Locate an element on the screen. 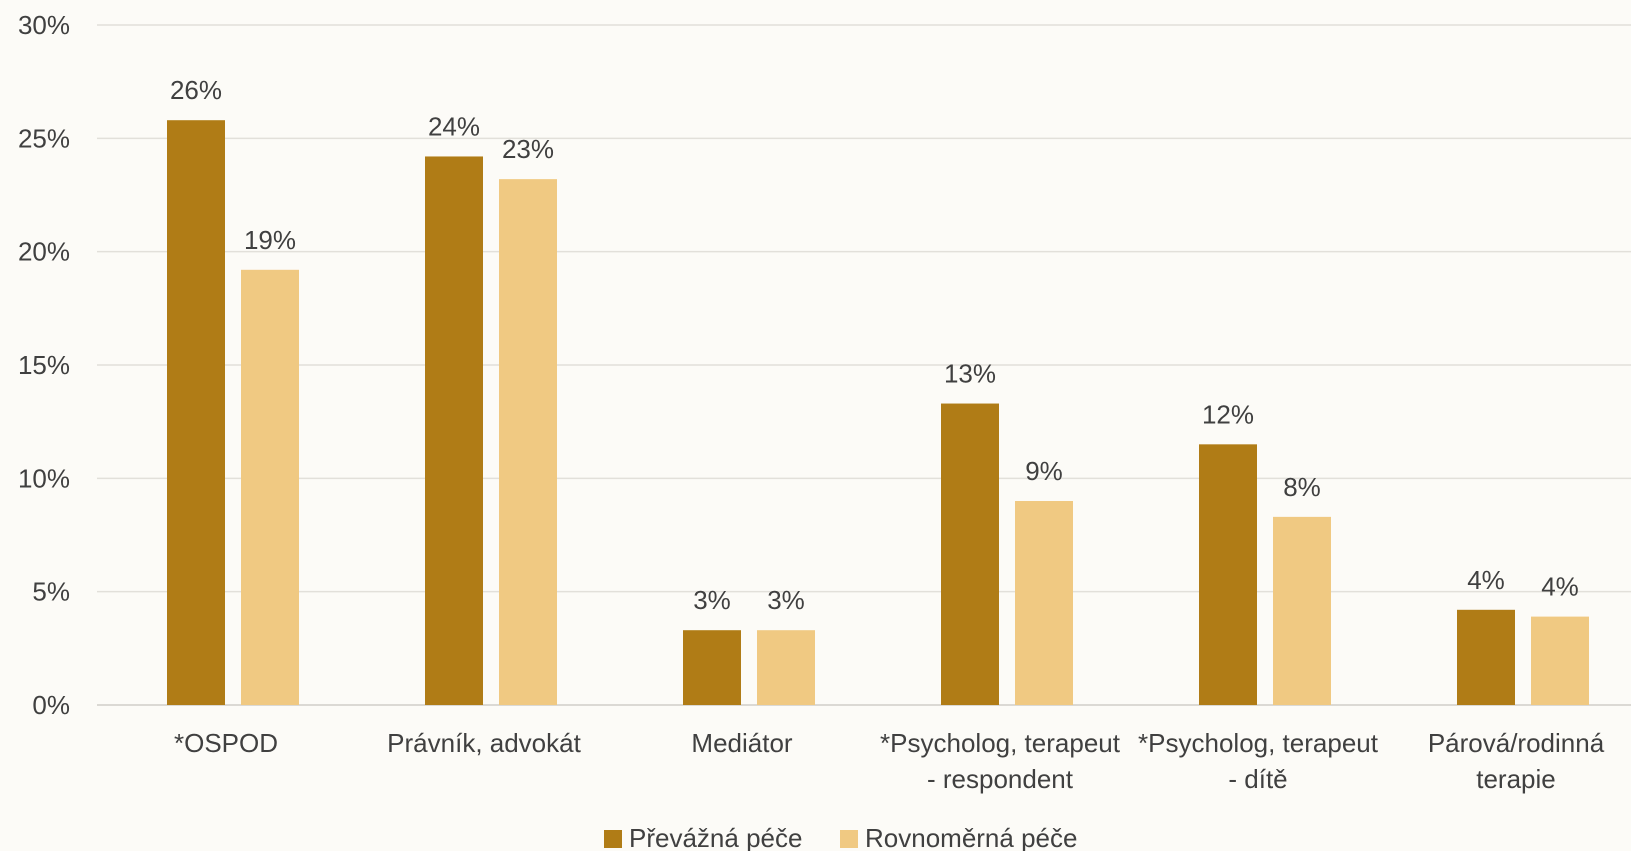 Image resolution: width=1631 pixels, height=851 pixels. y-tick-label: 10% is located at coordinates (44, 478).